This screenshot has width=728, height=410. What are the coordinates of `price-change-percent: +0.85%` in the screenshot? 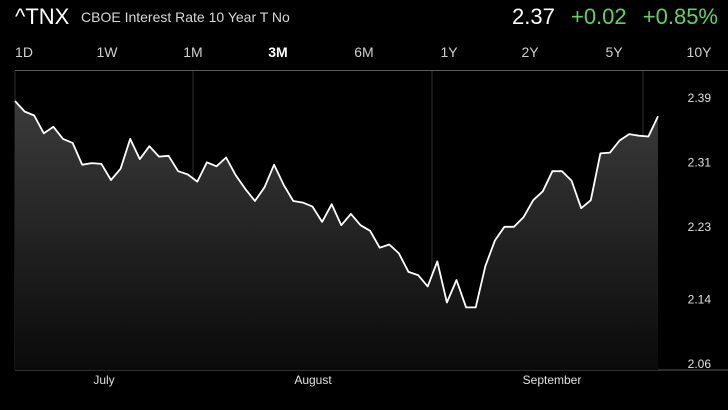 It's located at (680, 16).